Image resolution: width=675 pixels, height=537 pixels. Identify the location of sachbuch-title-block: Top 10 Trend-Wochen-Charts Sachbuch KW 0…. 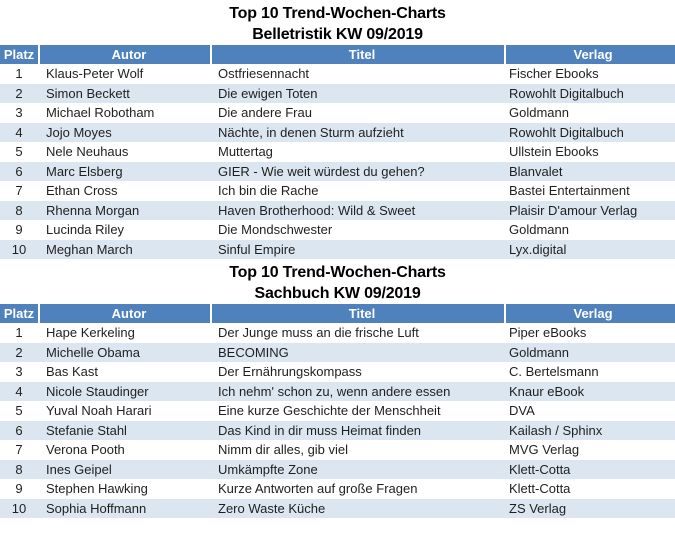
(337, 281).